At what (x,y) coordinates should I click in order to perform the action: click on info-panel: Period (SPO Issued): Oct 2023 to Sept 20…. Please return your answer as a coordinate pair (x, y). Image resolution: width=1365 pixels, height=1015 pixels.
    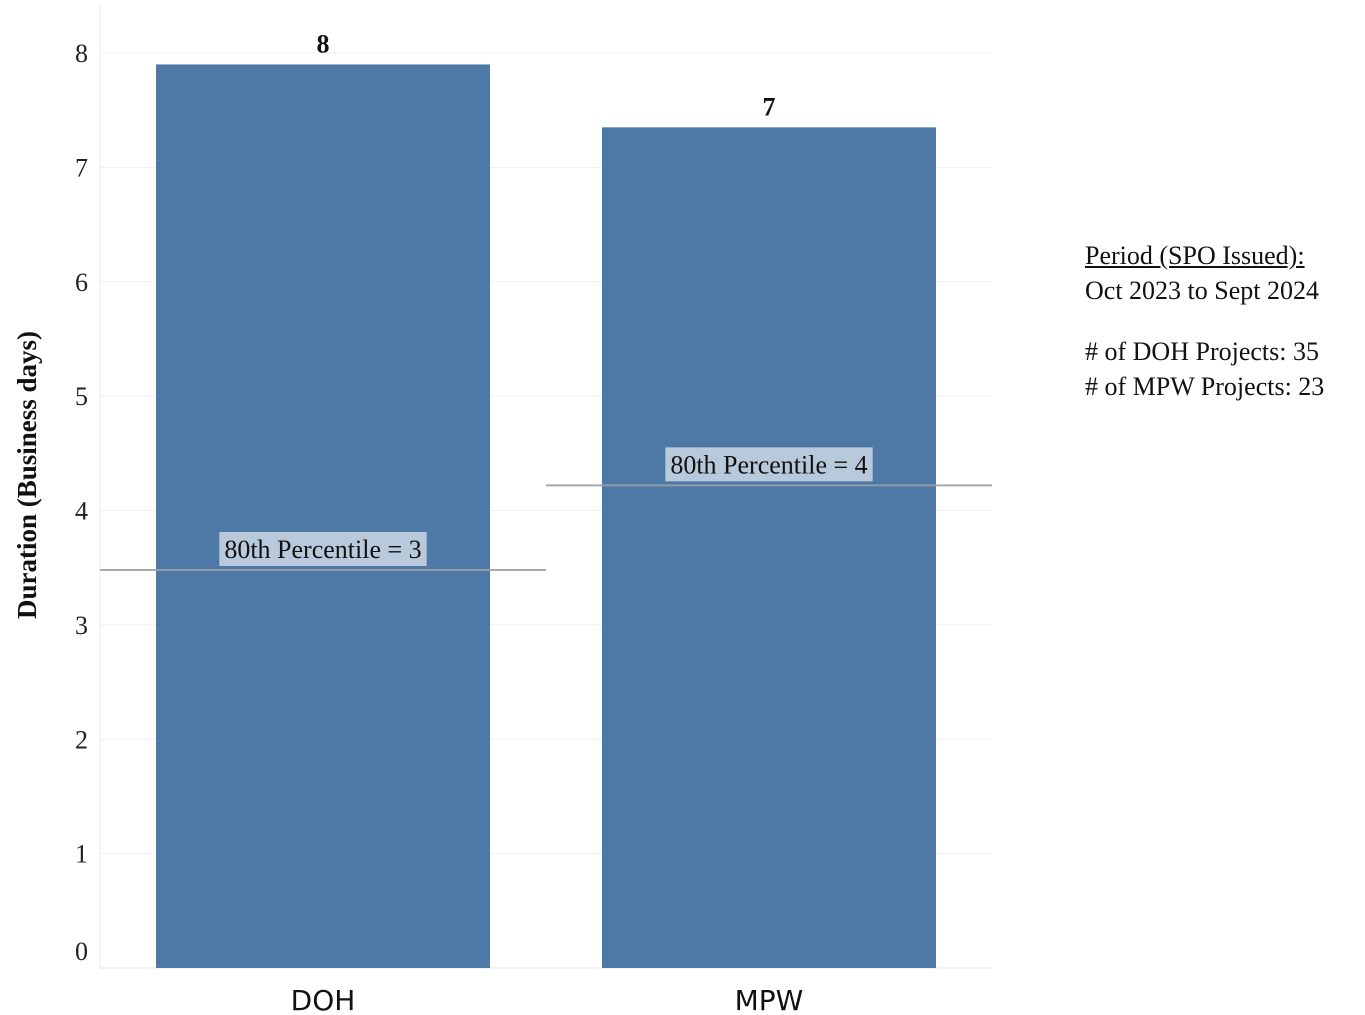
    Looking at the image, I should click on (1204, 321).